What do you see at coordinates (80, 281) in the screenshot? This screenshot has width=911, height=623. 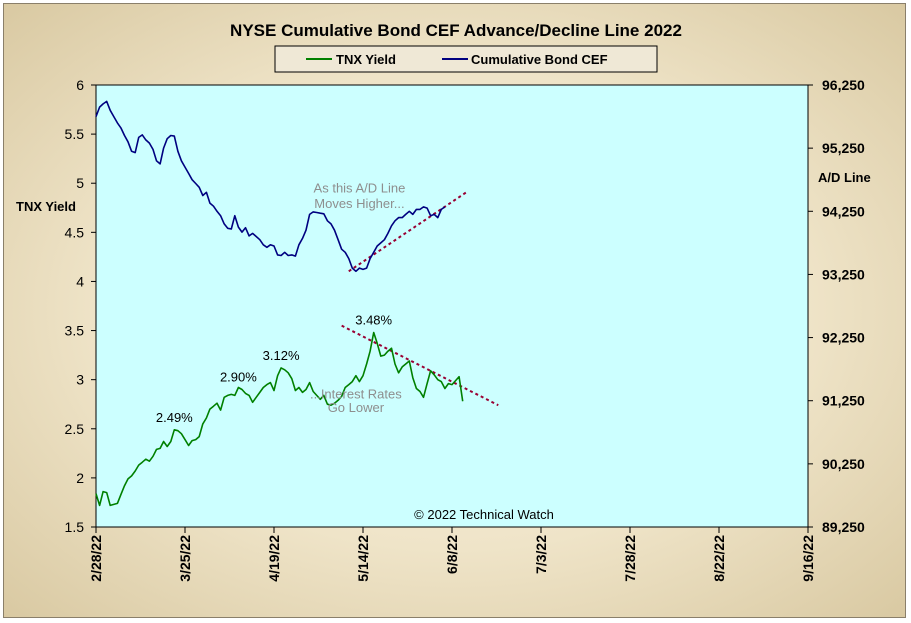 I see `left-tick-label: 4` at bounding box center [80, 281].